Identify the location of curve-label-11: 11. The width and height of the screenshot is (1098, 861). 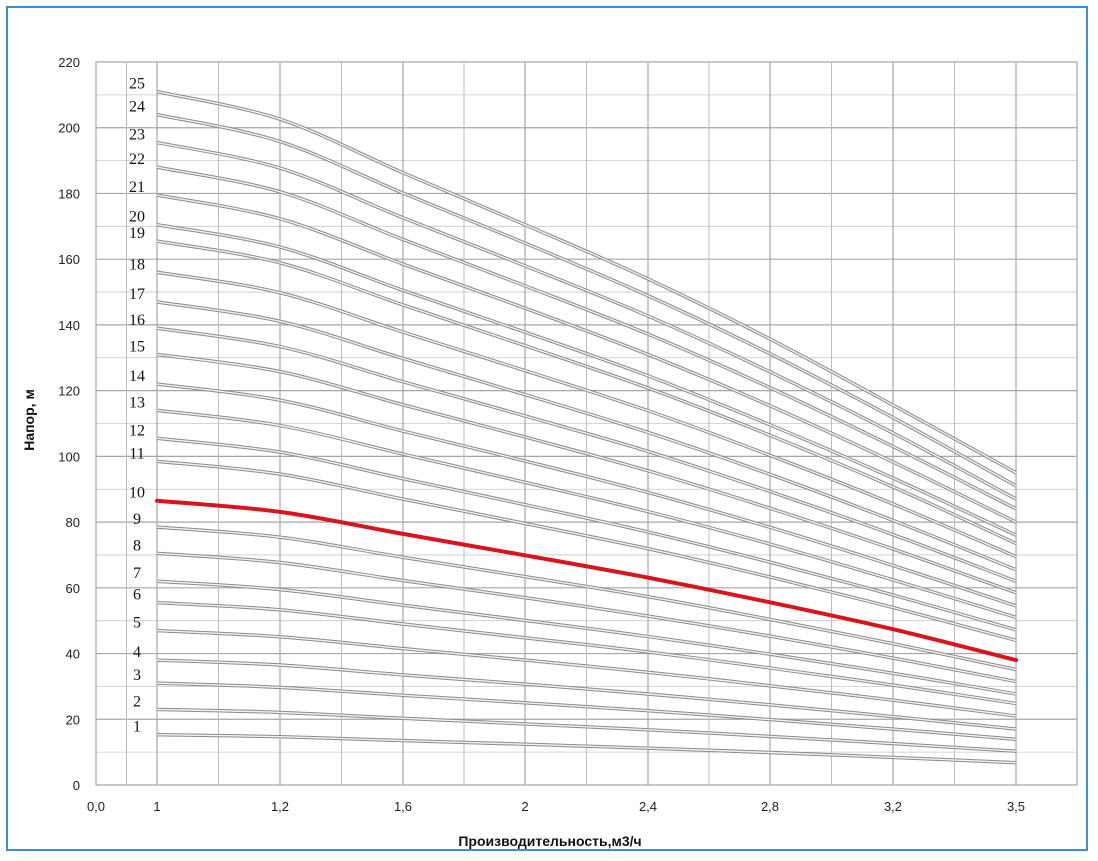
(136, 453).